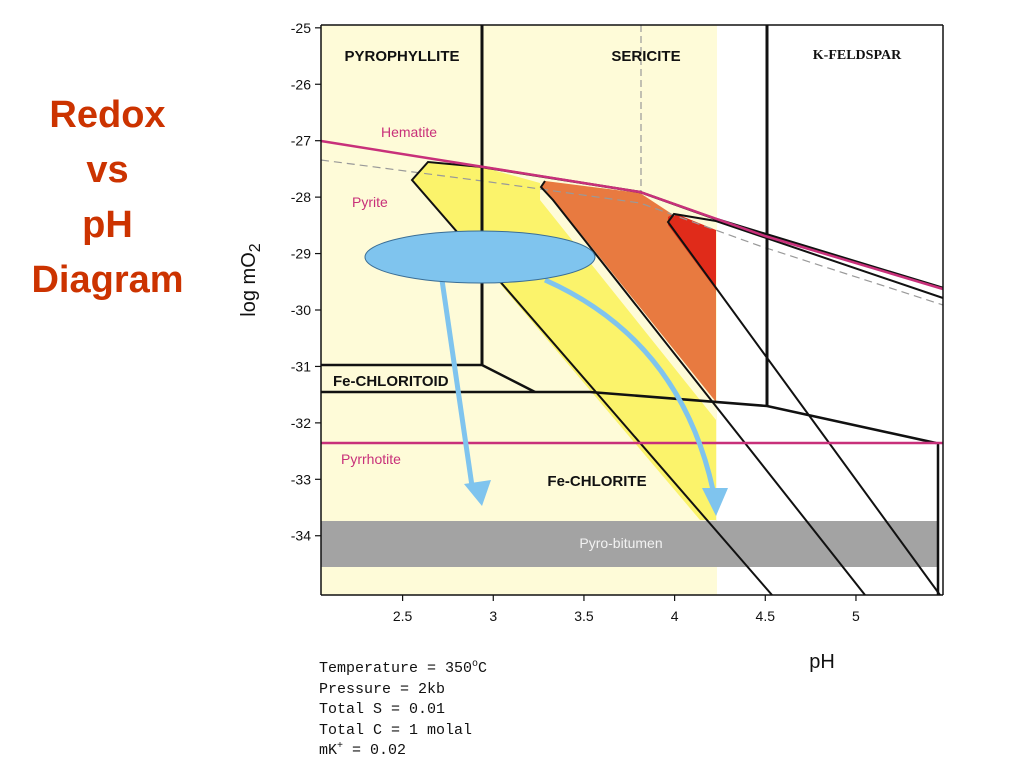 This screenshot has height=768, width=1024. What do you see at coordinates (301, 366) in the screenshot?
I see `y-tick-label: -31` at bounding box center [301, 366].